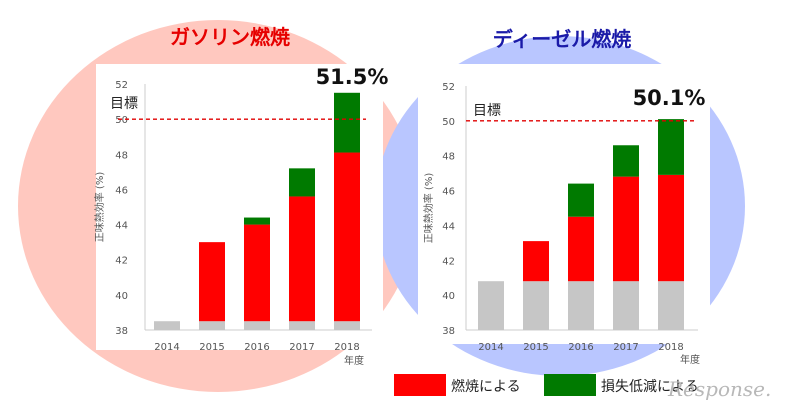 This screenshot has height=412, width=788. Describe the element at coordinates (669, 98) in the screenshot. I see `highlight-value-label: 50.1%` at that location.